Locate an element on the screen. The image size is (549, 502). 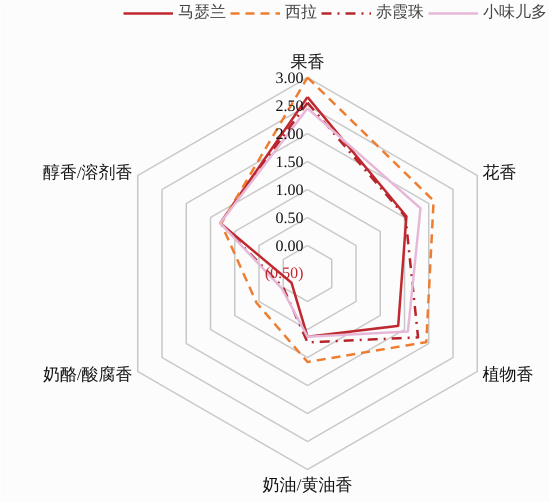
spoke-label: 奶油/黄油香 is located at coordinates (307, 485).